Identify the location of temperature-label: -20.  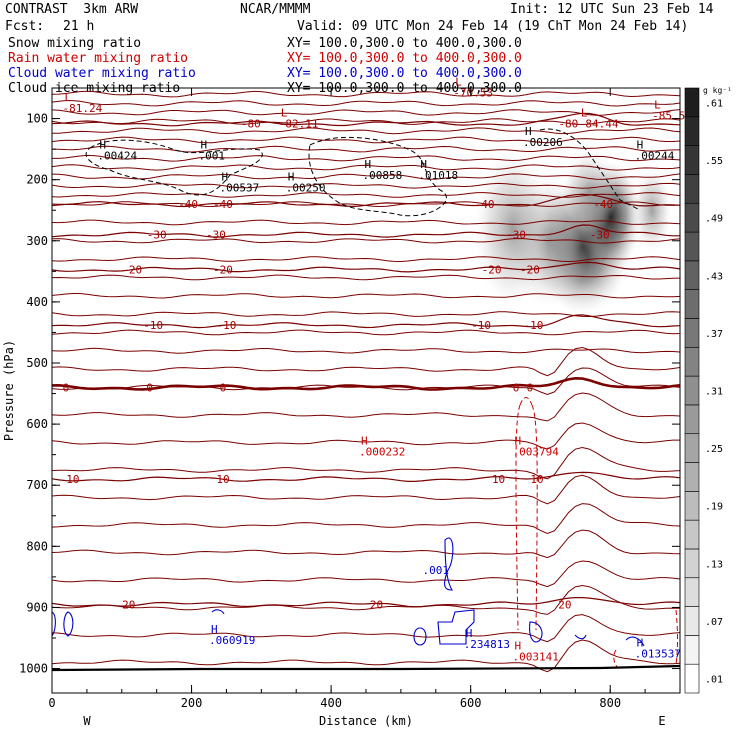
(223, 270).